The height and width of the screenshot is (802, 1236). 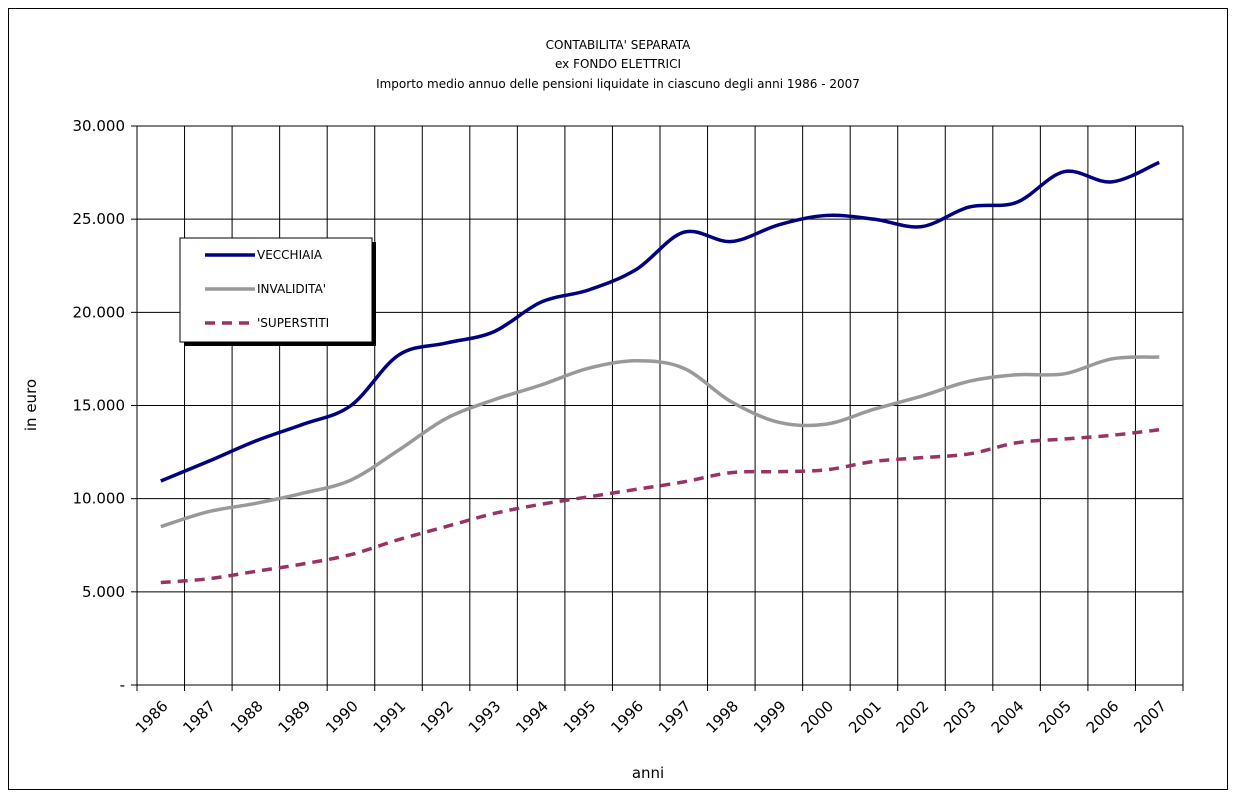 I want to click on y-tick-label: 10.000, so click(x=99, y=499).